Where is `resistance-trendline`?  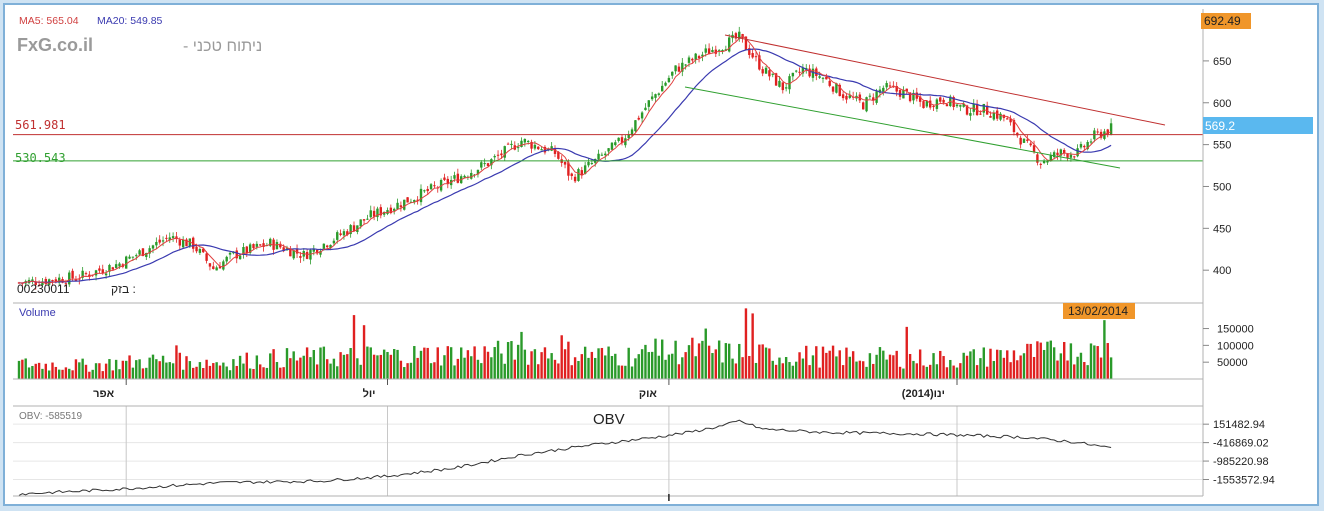 resistance-trendline is located at coordinates (945, 80).